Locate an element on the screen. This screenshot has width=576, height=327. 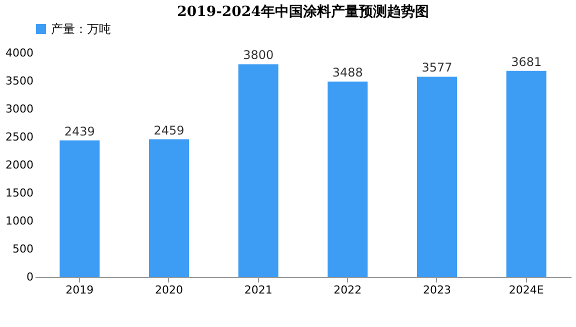
y-tick-label: 2000 is located at coordinates (20, 165).